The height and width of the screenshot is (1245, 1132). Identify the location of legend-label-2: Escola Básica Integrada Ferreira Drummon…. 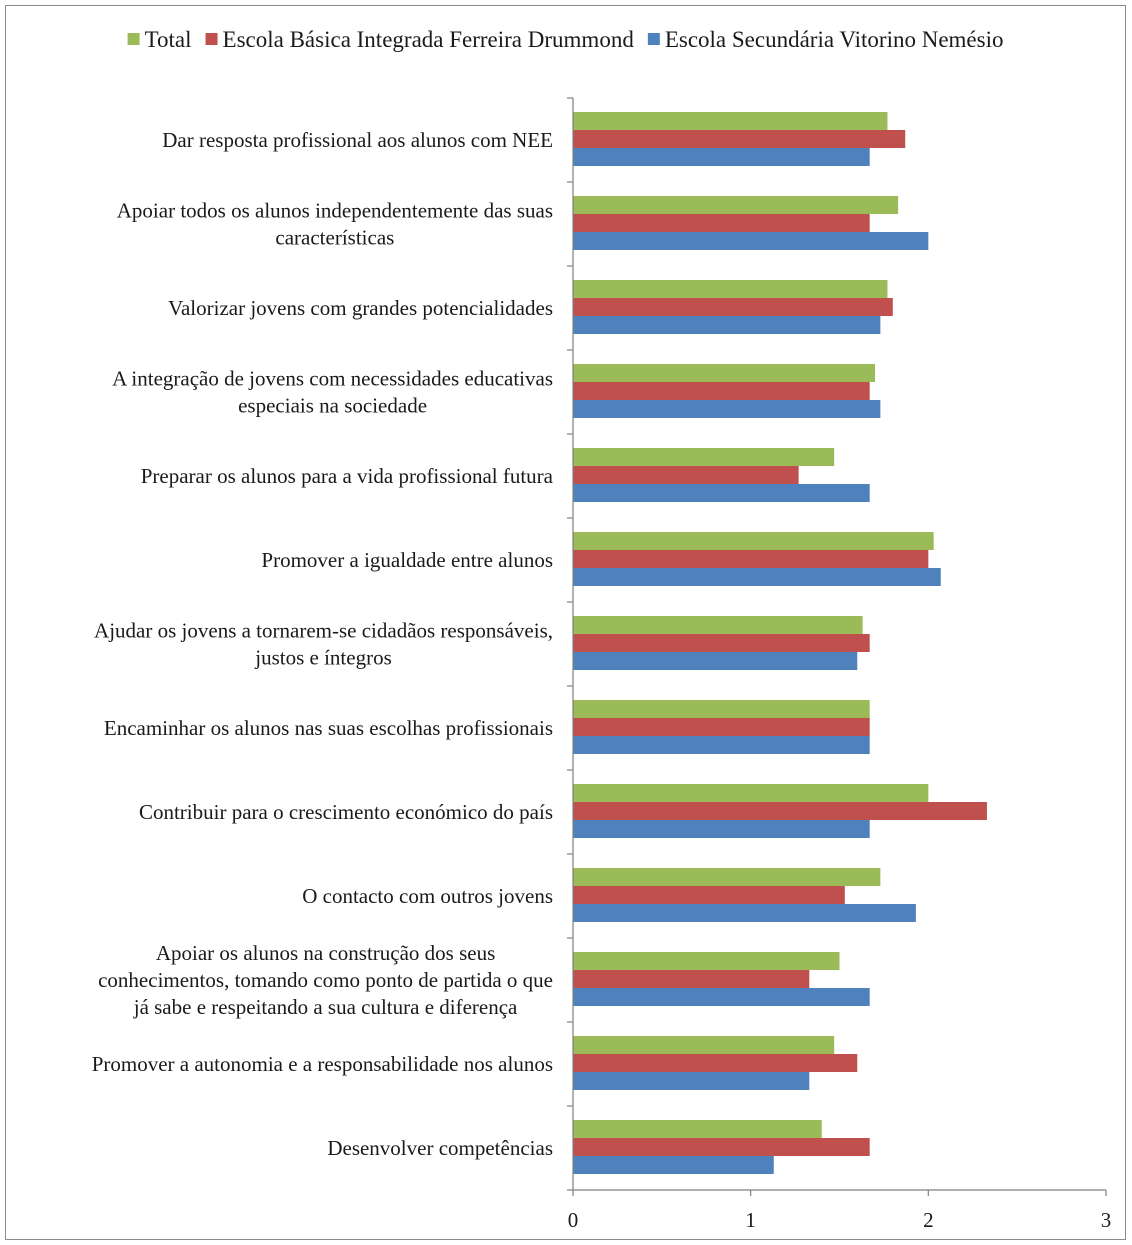
(429, 39).